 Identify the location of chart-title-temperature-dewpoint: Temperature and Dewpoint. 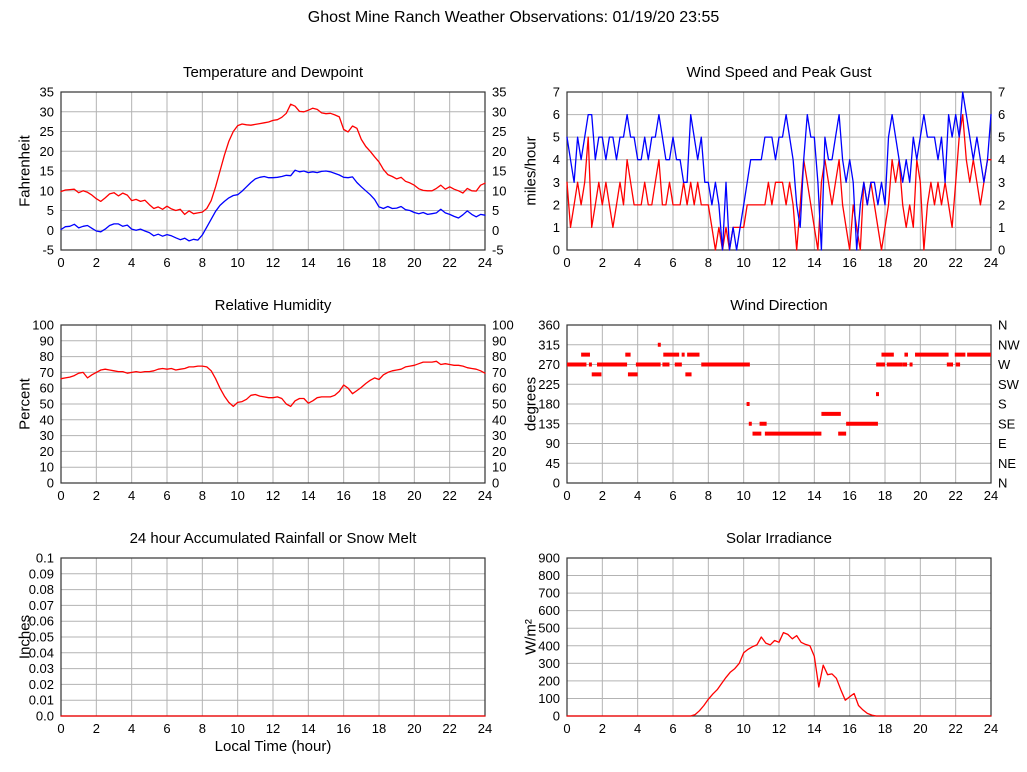
(273, 72).